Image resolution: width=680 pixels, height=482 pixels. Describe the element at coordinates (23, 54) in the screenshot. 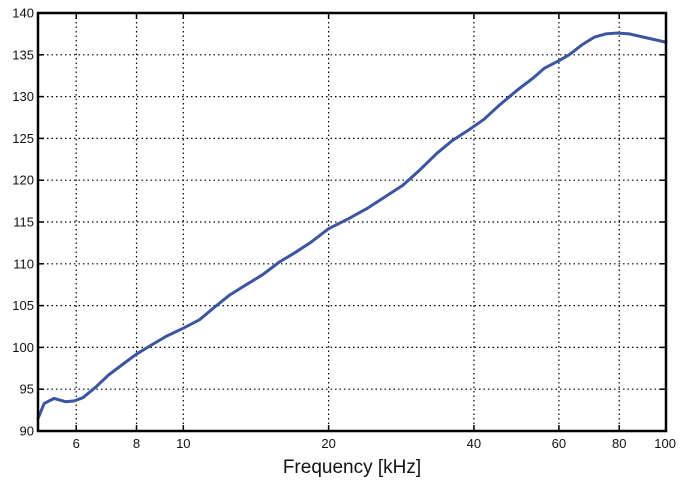

I see `y-tick-label: 135` at that location.